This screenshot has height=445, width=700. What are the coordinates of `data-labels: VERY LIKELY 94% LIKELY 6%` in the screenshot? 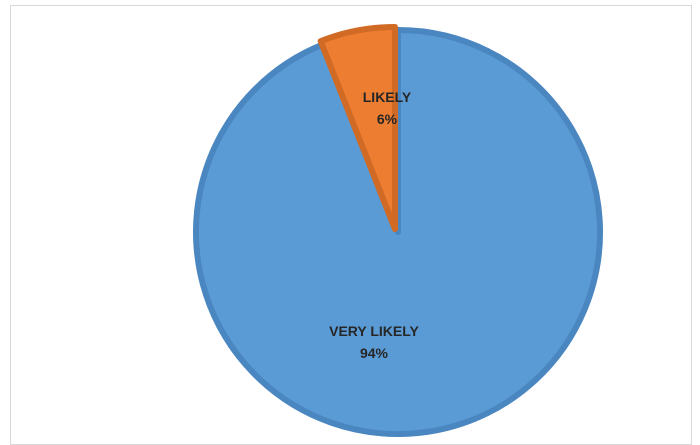 It's located at (374, 225).